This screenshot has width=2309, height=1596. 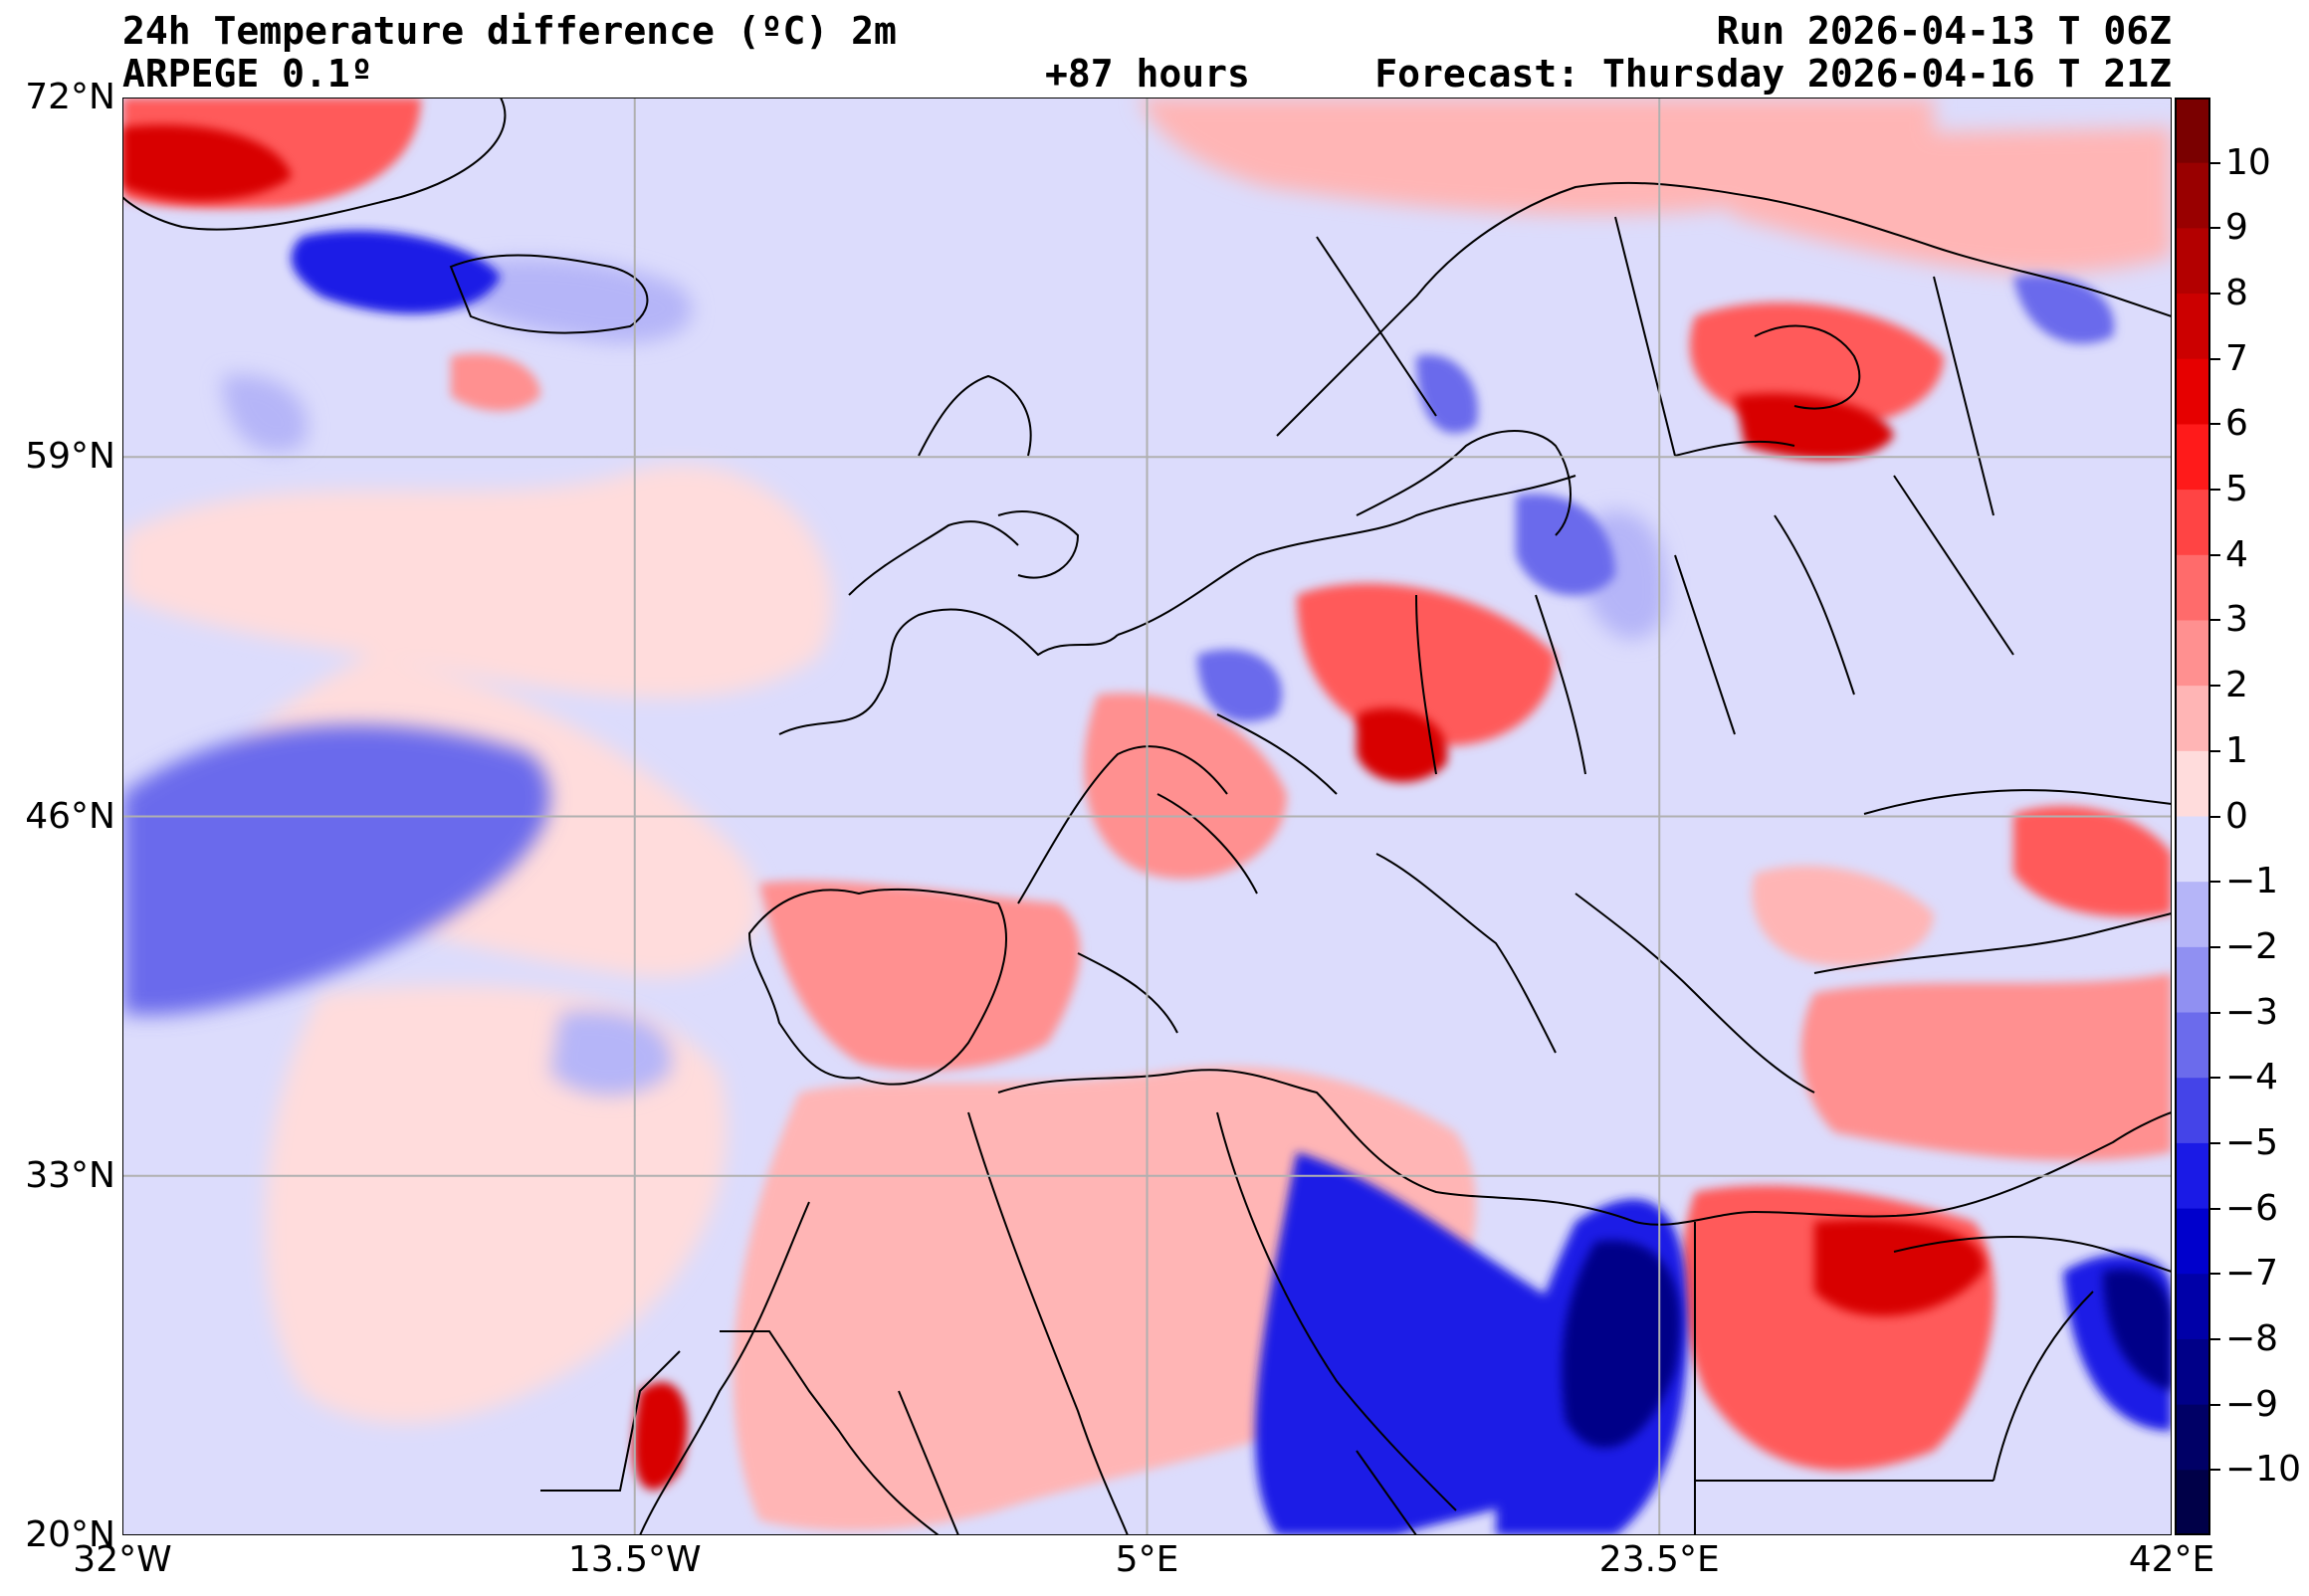 I want to click on colorbar-label: 0, so click(x=2236, y=816).